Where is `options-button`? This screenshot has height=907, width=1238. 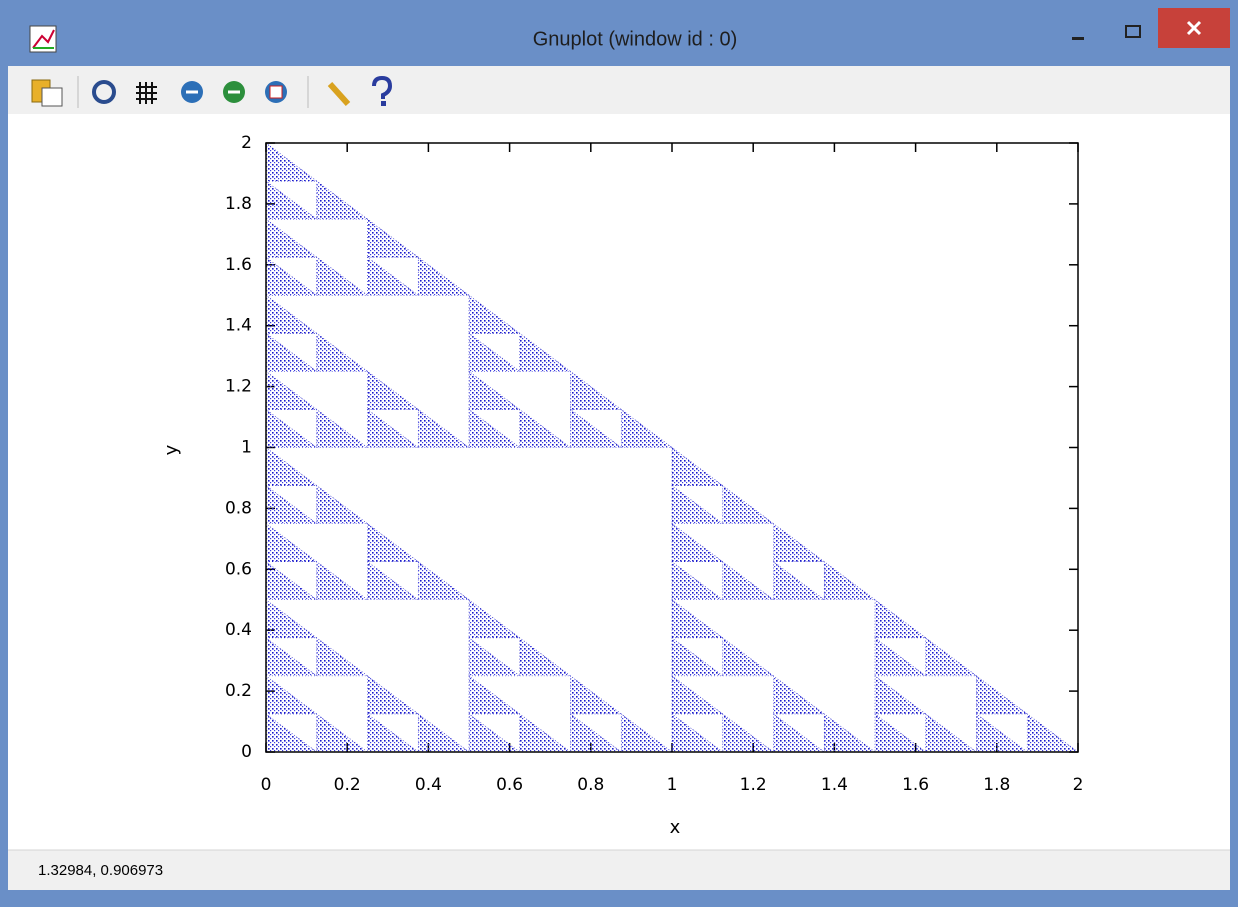
options-button is located at coordinates (339, 94).